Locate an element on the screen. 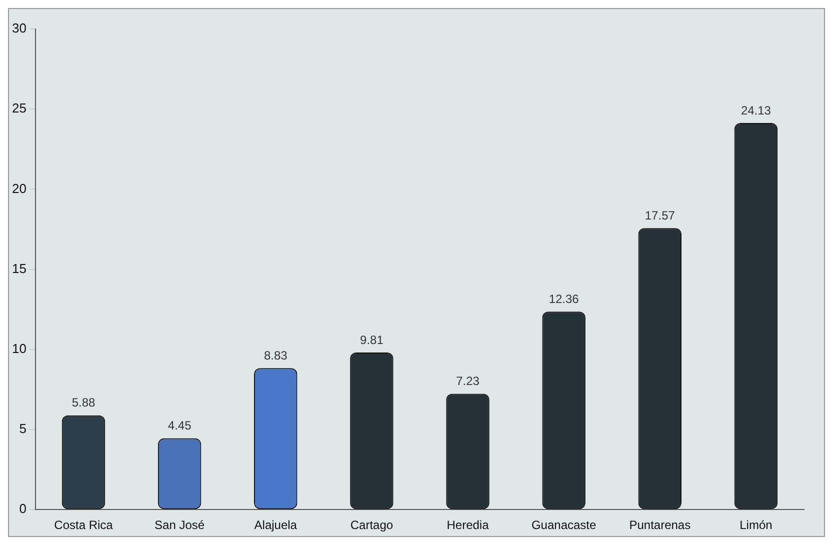 The height and width of the screenshot is (545, 833). data-label: 8.83 is located at coordinates (276, 355).